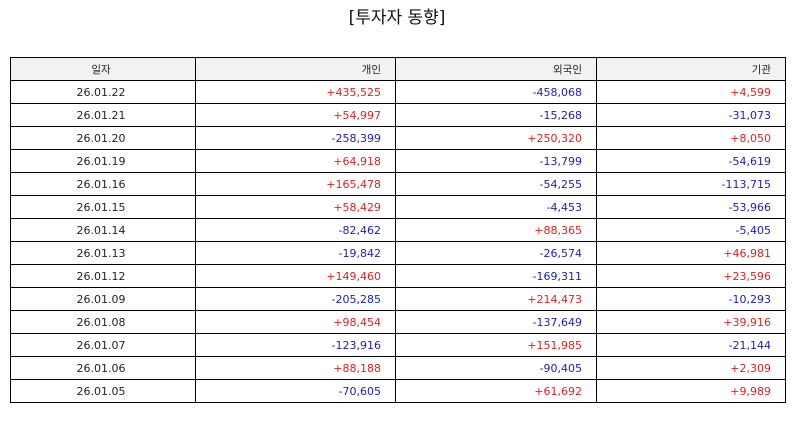 Image resolution: width=794 pixels, height=425 pixels. Describe the element at coordinates (691, 207) in the screenshot. I see `cell-institution: -53,966` at that location.